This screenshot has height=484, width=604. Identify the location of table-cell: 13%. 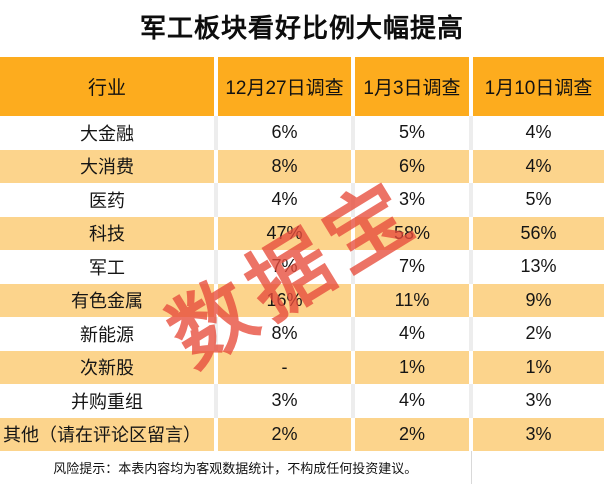
(536, 267).